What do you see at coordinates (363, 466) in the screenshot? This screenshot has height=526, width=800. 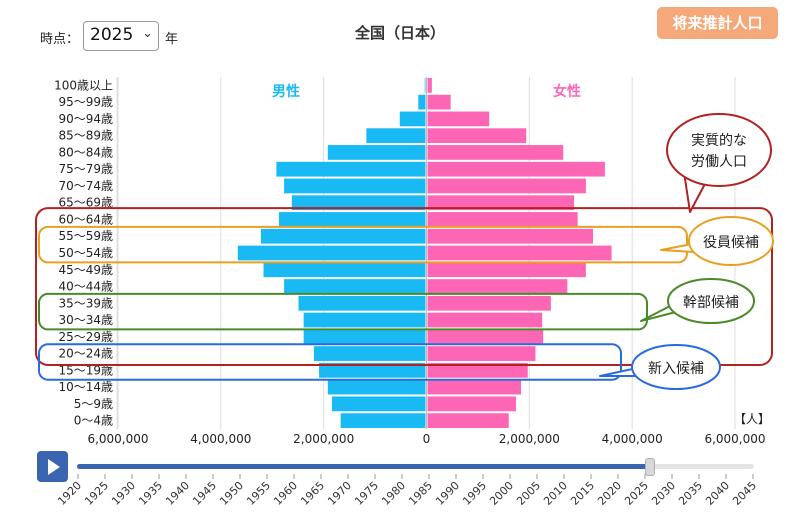 I see `year-slider-fill` at bounding box center [363, 466].